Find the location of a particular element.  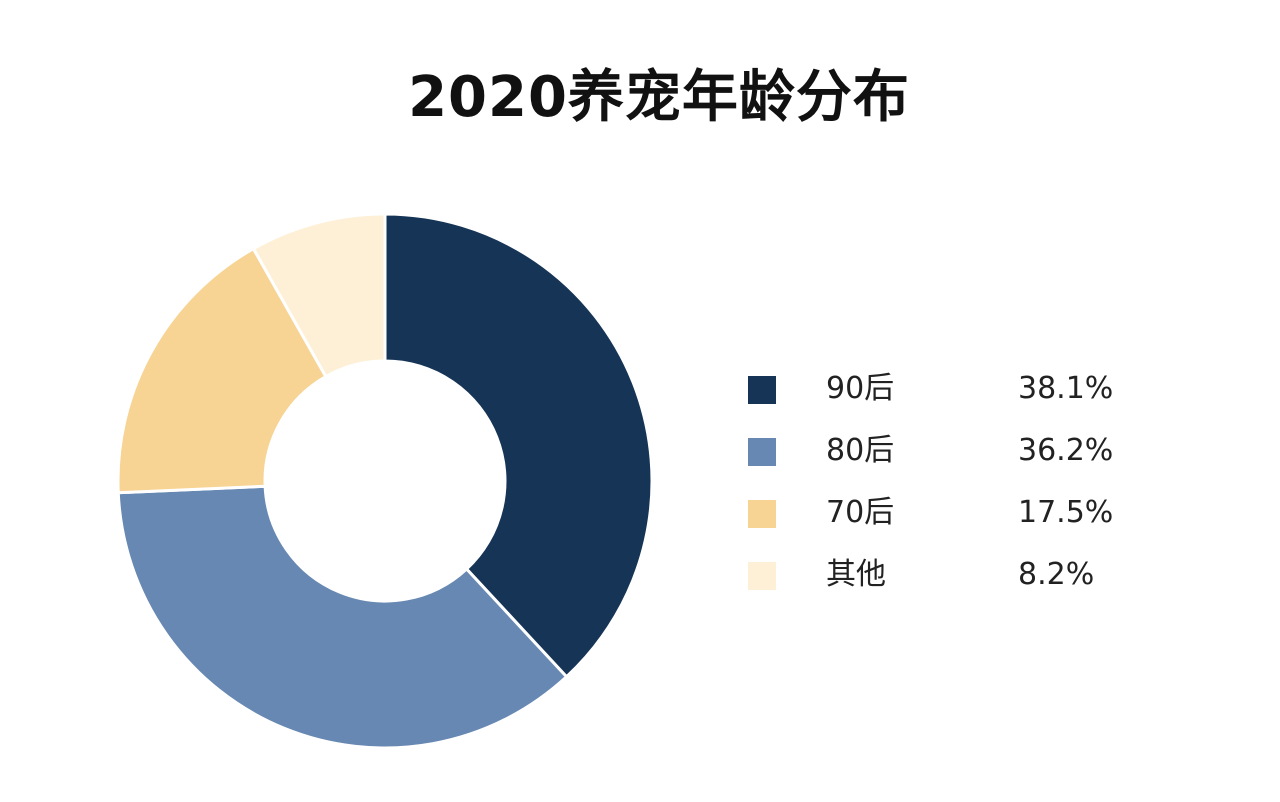

legend: 90后 38.1% 80后 36.2% 70后 17.5% 其他 8.2% is located at coordinates (958, 484).